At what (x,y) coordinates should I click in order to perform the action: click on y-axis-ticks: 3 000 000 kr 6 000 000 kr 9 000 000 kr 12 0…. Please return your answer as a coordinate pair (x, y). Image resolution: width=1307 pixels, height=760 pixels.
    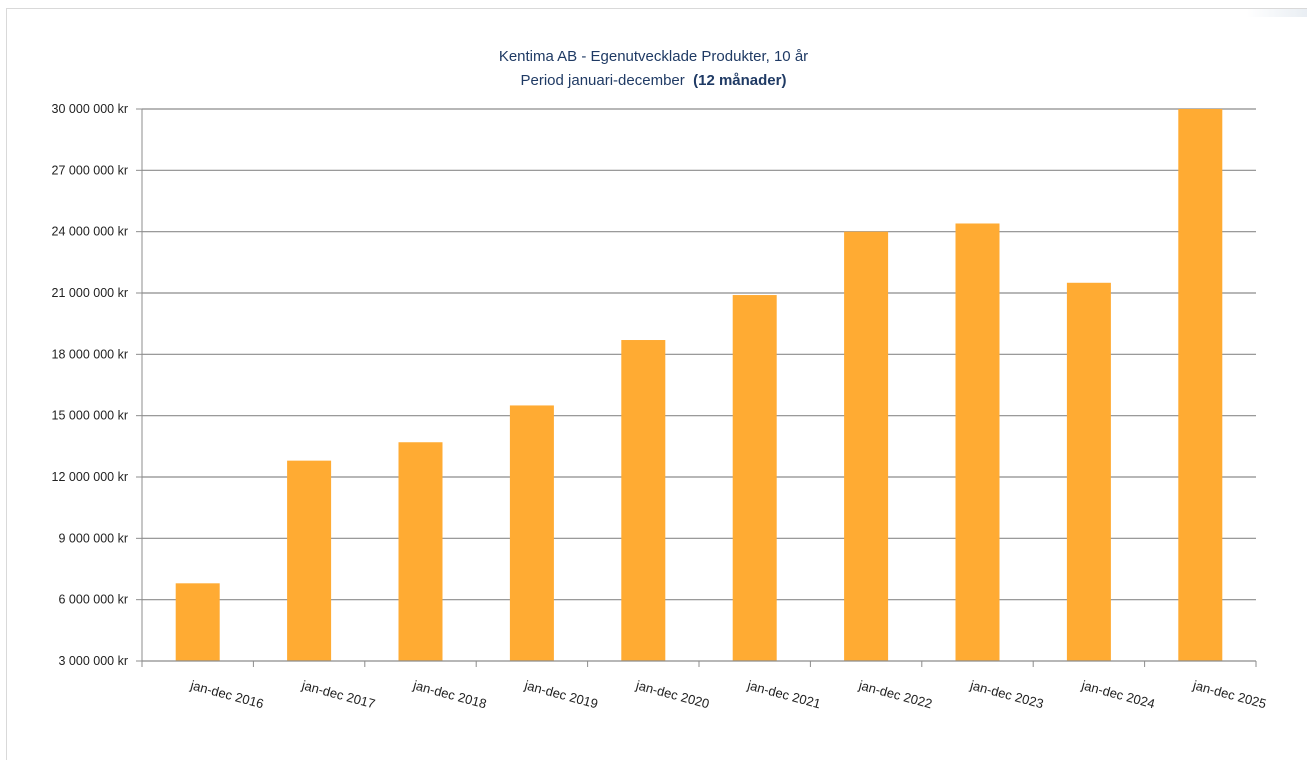
    Looking at the image, I should click on (97, 385).